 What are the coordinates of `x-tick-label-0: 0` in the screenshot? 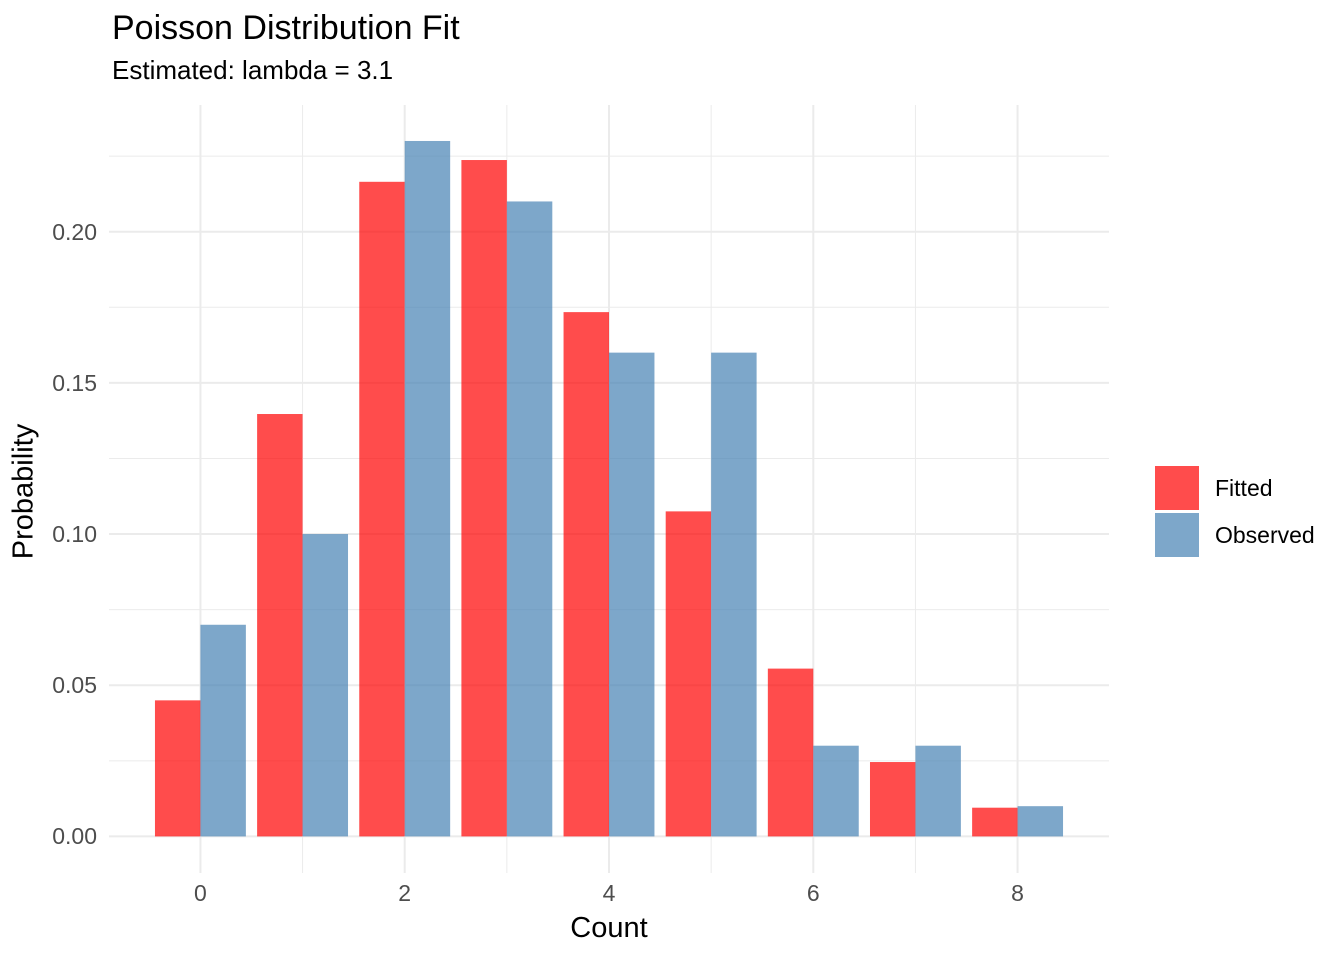 It's located at (200, 893).